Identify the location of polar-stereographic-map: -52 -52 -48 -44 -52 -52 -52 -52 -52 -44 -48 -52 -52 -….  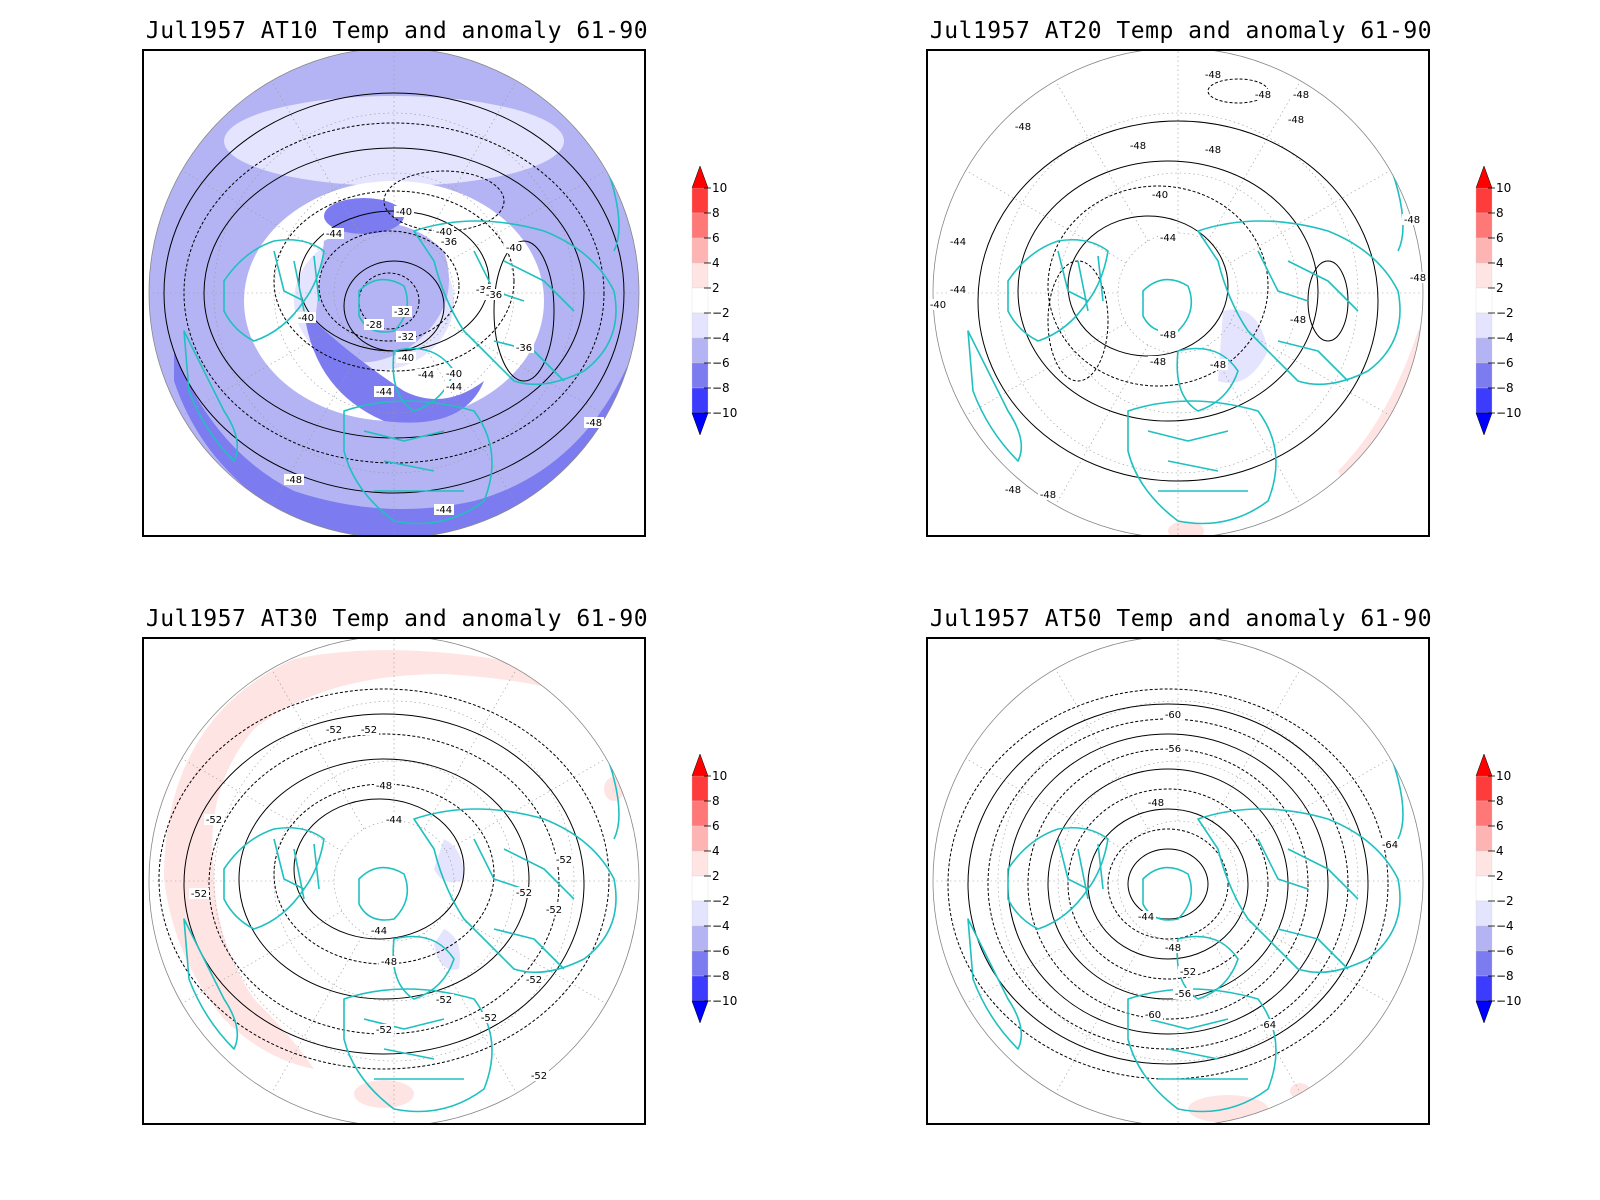
(394, 881).